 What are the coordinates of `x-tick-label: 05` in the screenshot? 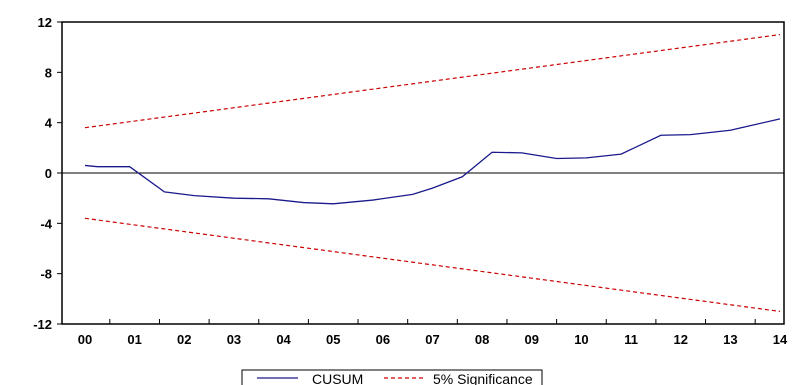 It's located at (333, 339).